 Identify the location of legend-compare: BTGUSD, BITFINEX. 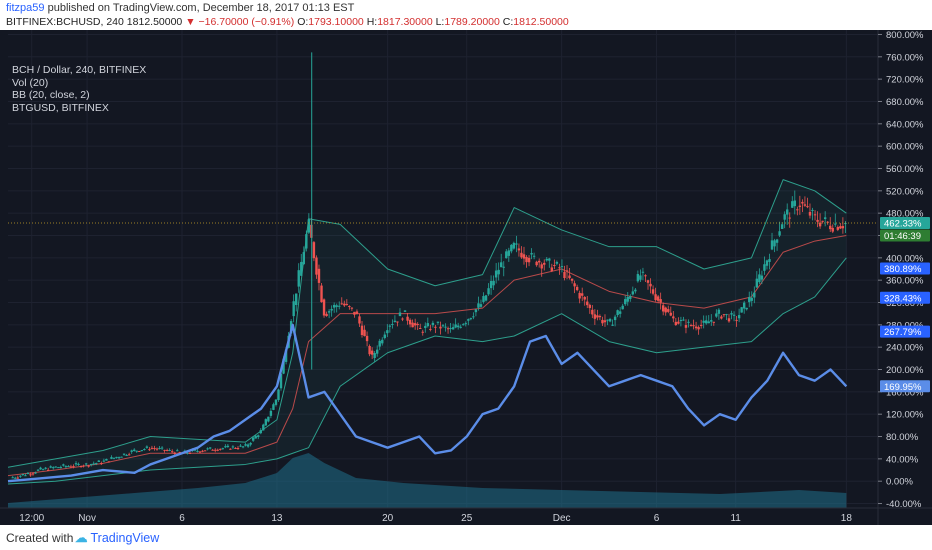
(60, 107).